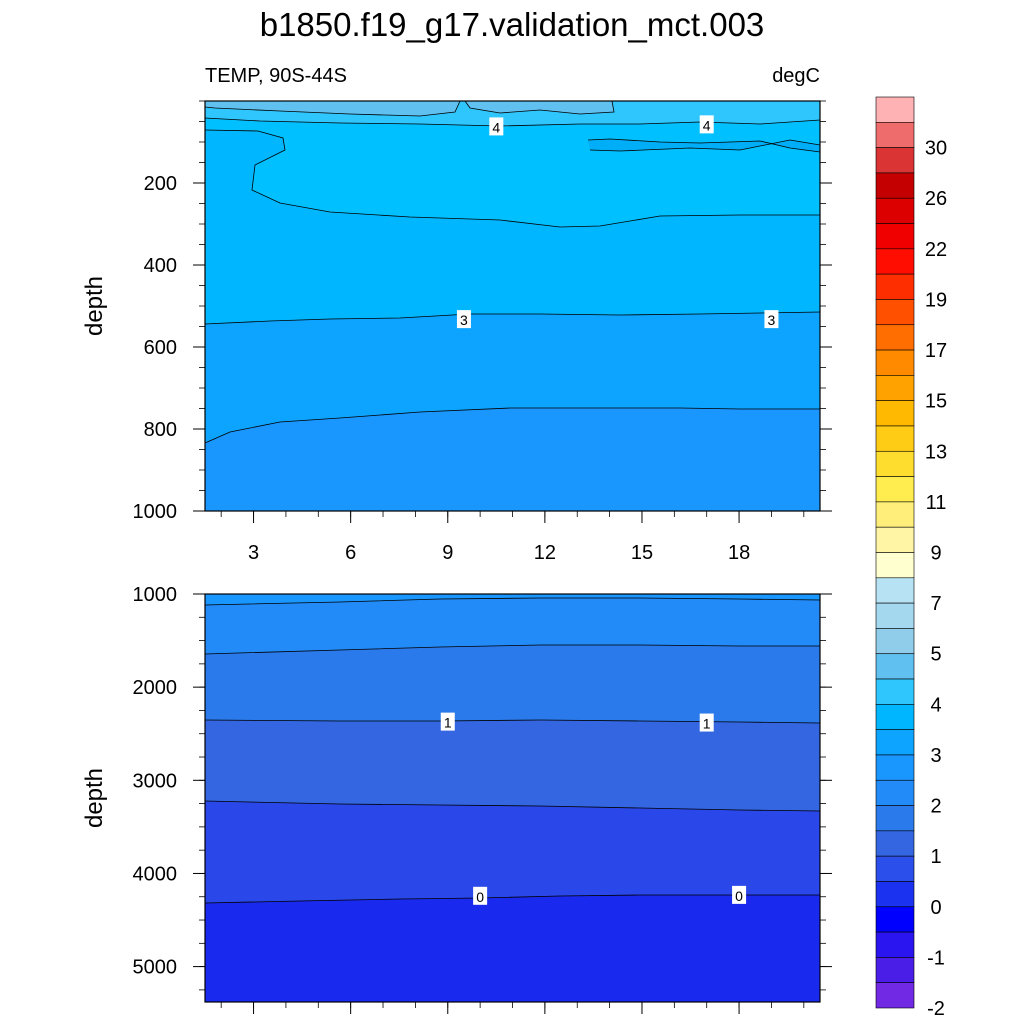 The height and width of the screenshot is (1024, 1024). Describe the element at coordinates (935, 705) in the screenshot. I see `colorbar-label: 4` at that location.